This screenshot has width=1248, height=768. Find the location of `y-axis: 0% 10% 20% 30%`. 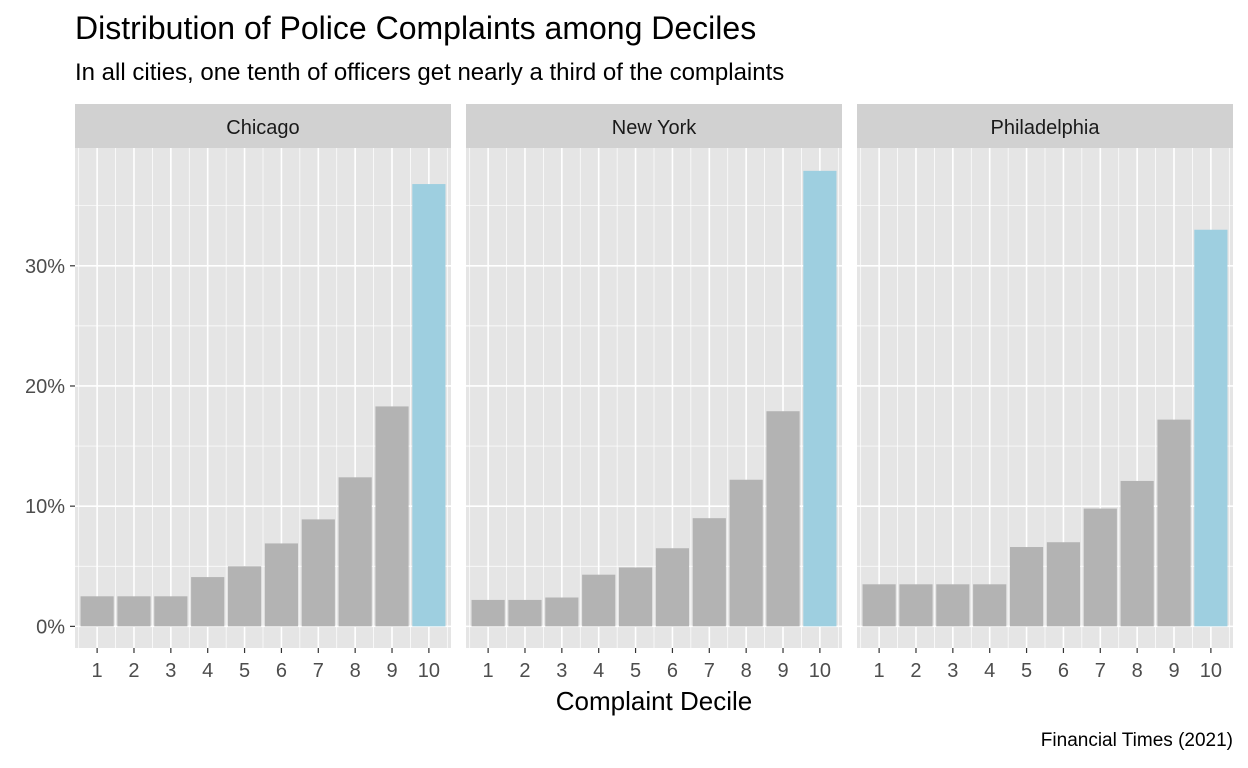

y-axis: 0% 10% 20% 30% is located at coordinates (50, 447).